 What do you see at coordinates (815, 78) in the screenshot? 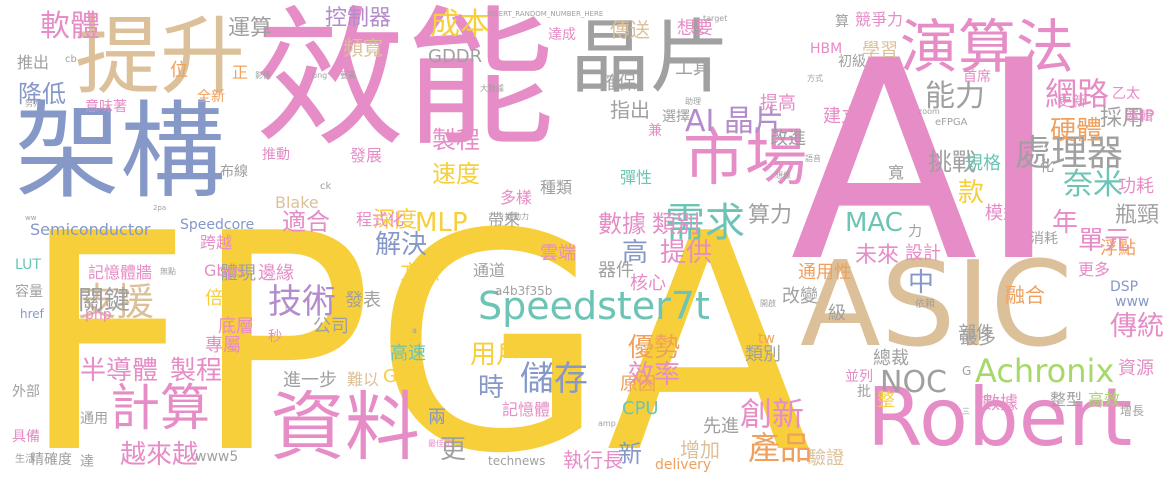
I see `cloud-word: 方式` at bounding box center [815, 78].